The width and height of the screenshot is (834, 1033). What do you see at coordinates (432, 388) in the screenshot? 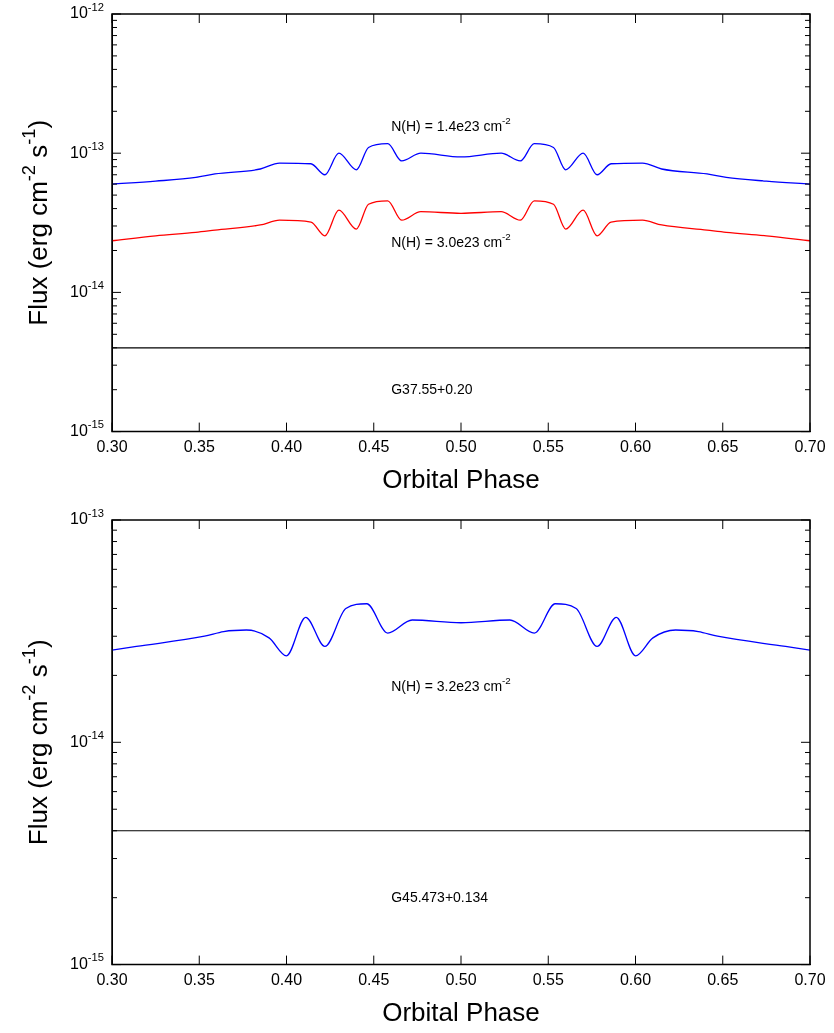
I see `ref-line-label: G37.55+0.20` at bounding box center [432, 388].